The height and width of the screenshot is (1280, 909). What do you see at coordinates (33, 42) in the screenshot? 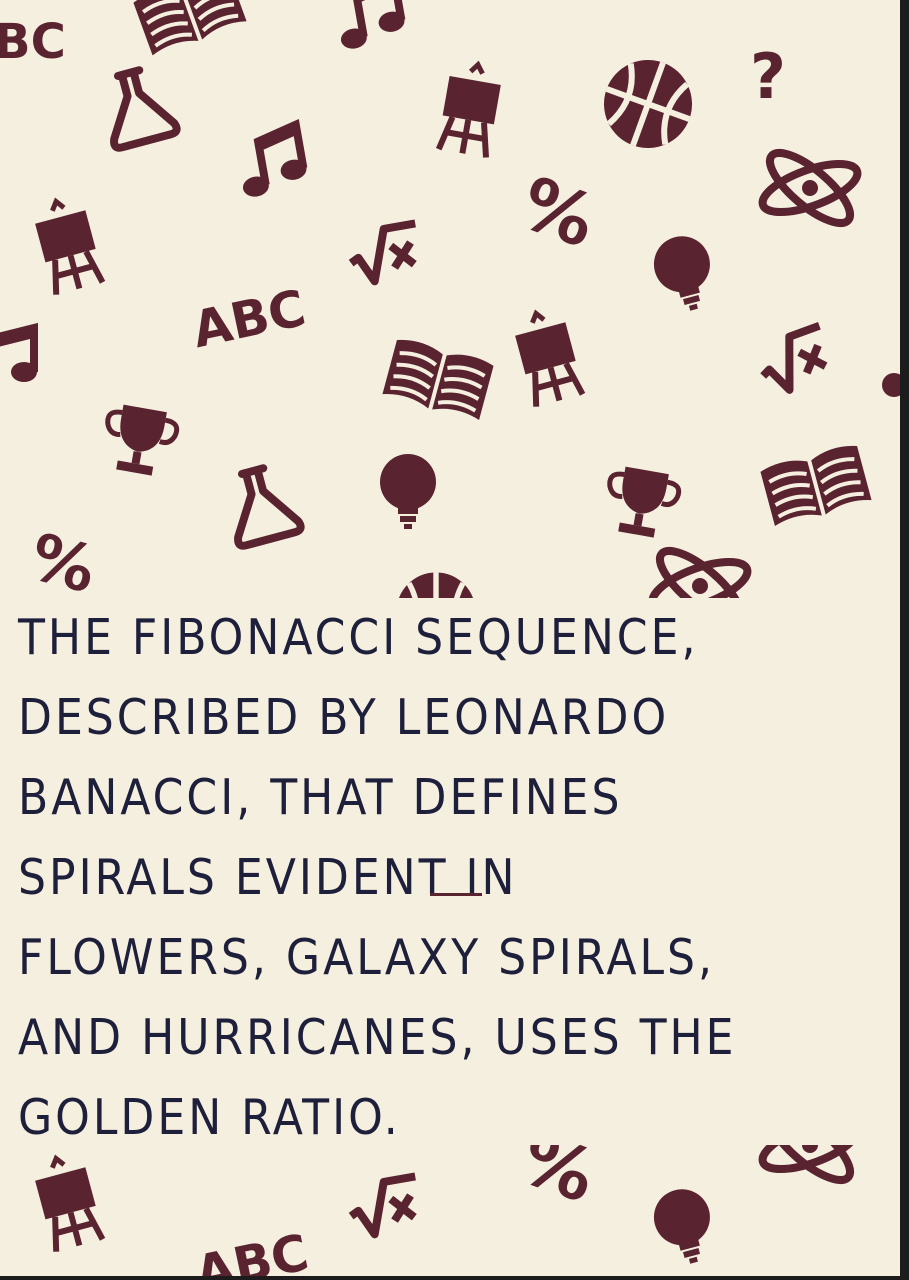
I see `abc-text-icon: BC` at bounding box center [33, 42].